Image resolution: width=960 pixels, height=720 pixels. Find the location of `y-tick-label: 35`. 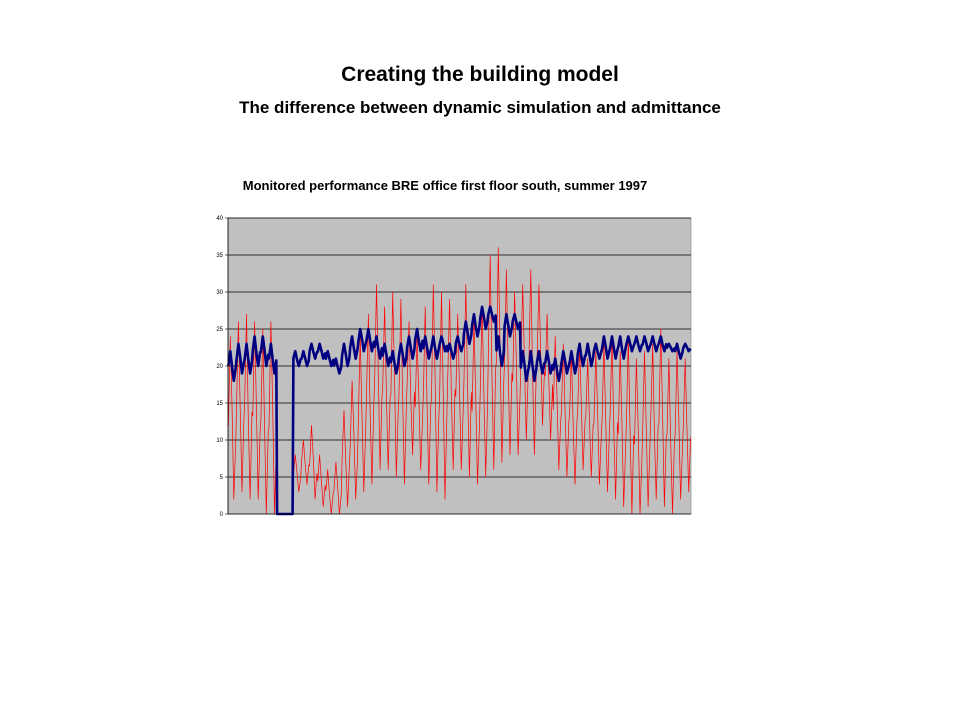

y-tick-label: 35 is located at coordinates (219, 256).